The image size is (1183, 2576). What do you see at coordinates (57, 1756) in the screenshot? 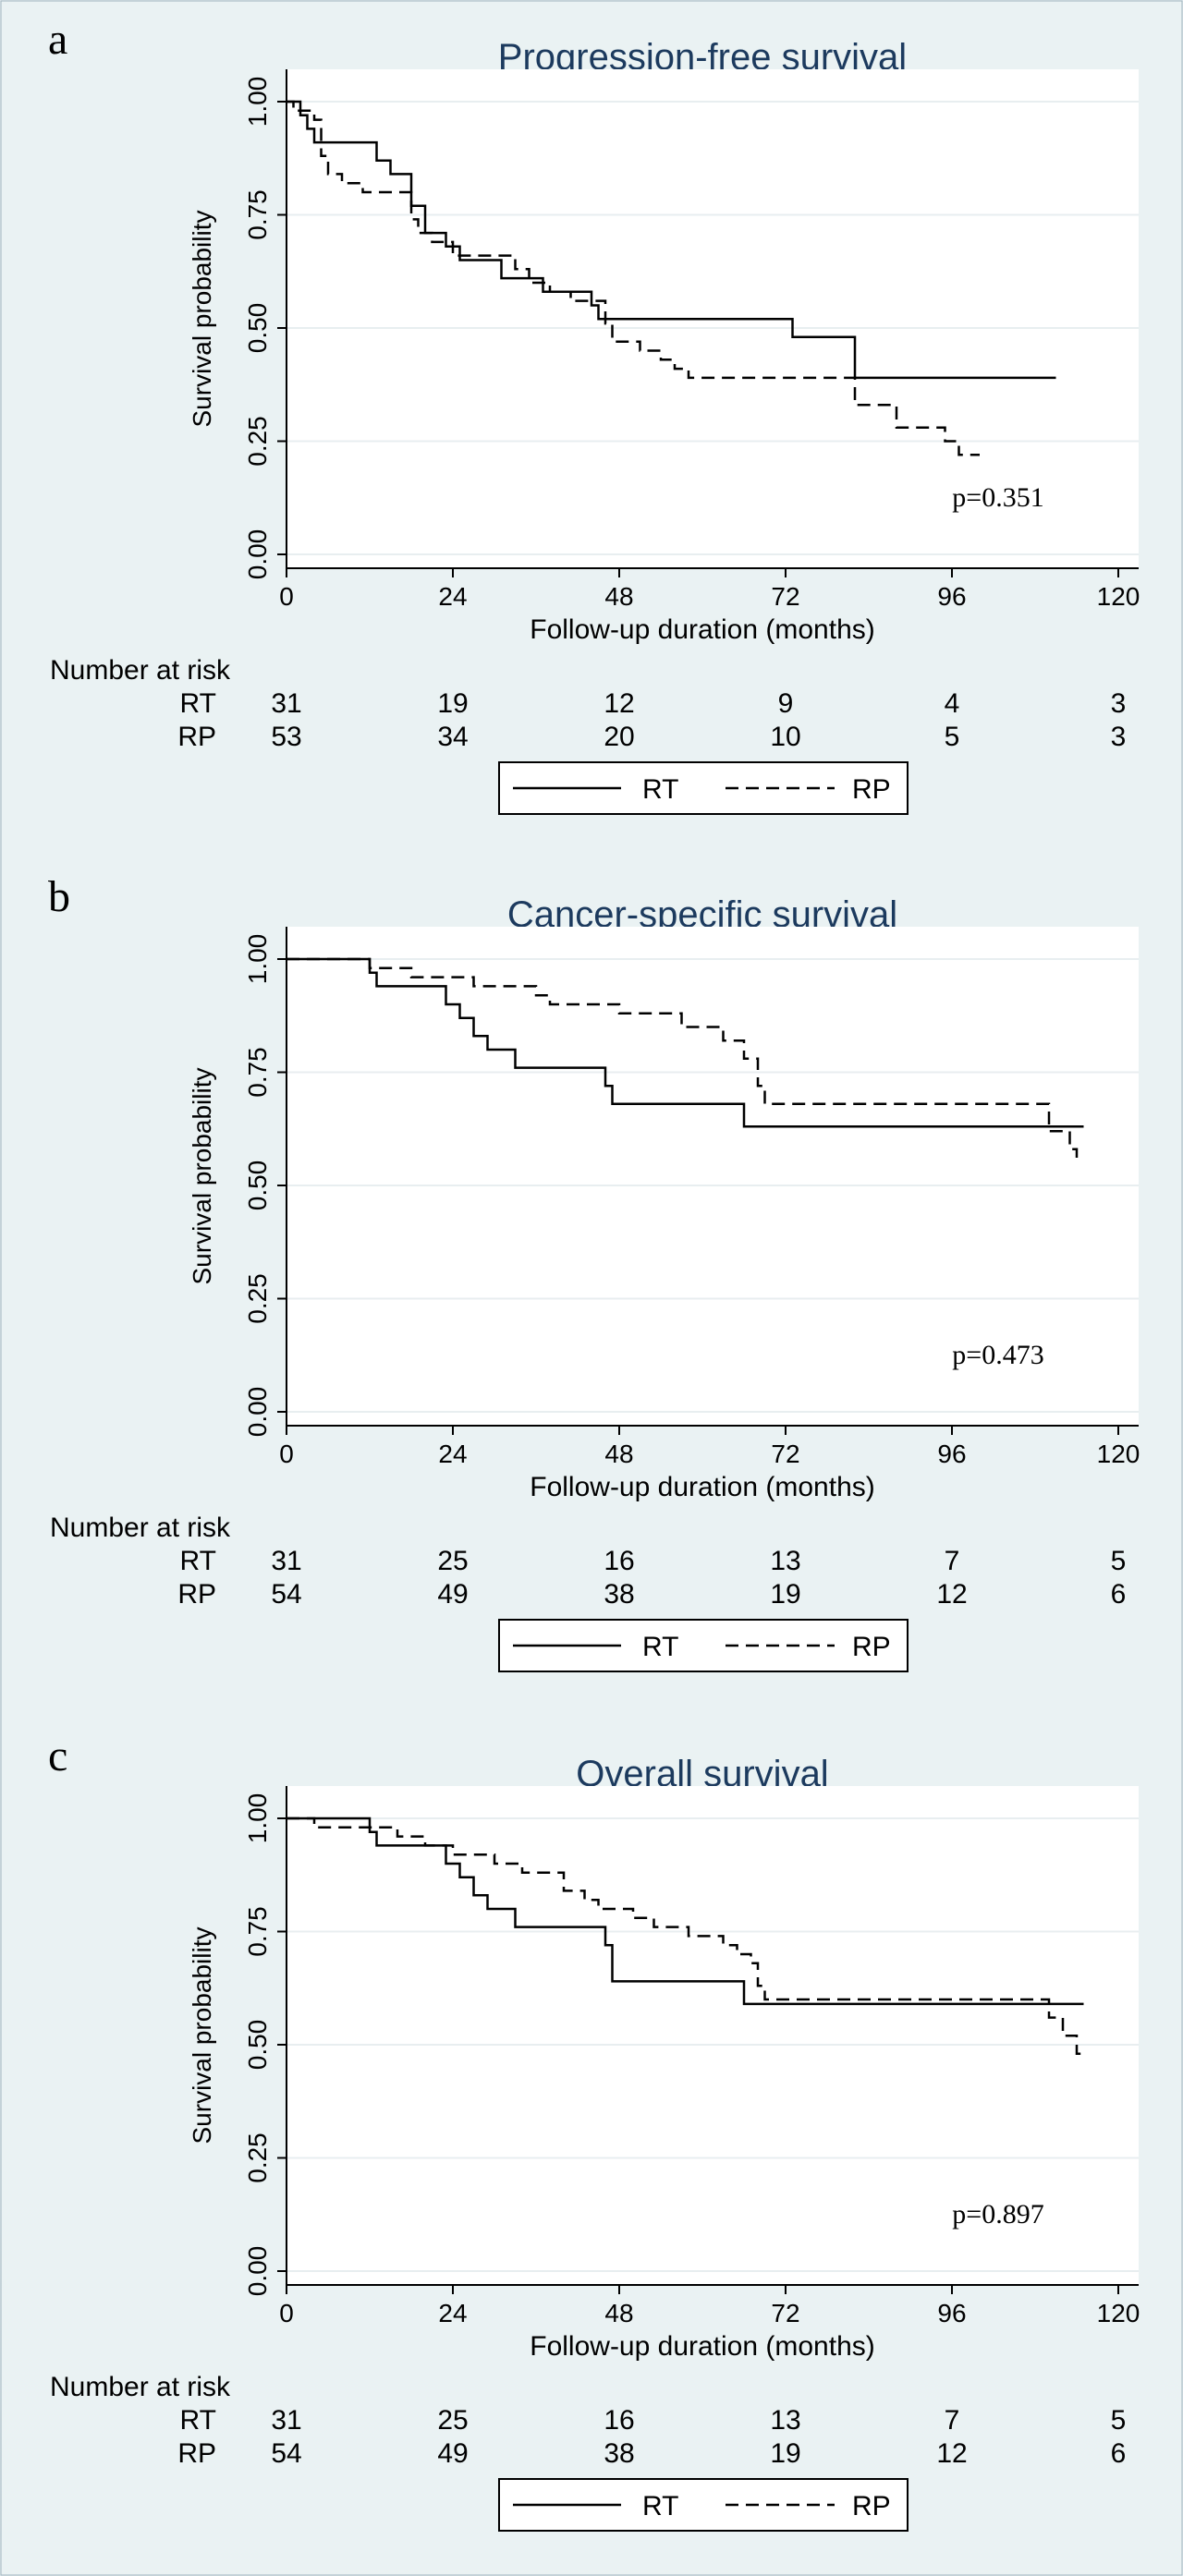
I see `panel-label: c` at bounding box center [57, 1756].